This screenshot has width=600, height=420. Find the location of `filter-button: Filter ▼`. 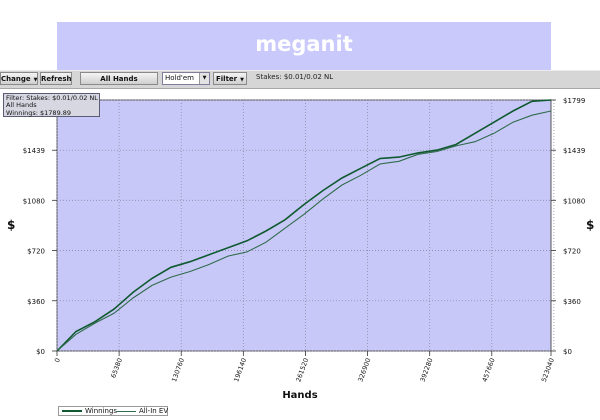

filter-button: Filter ▼ is located at coordinates (230, 78).